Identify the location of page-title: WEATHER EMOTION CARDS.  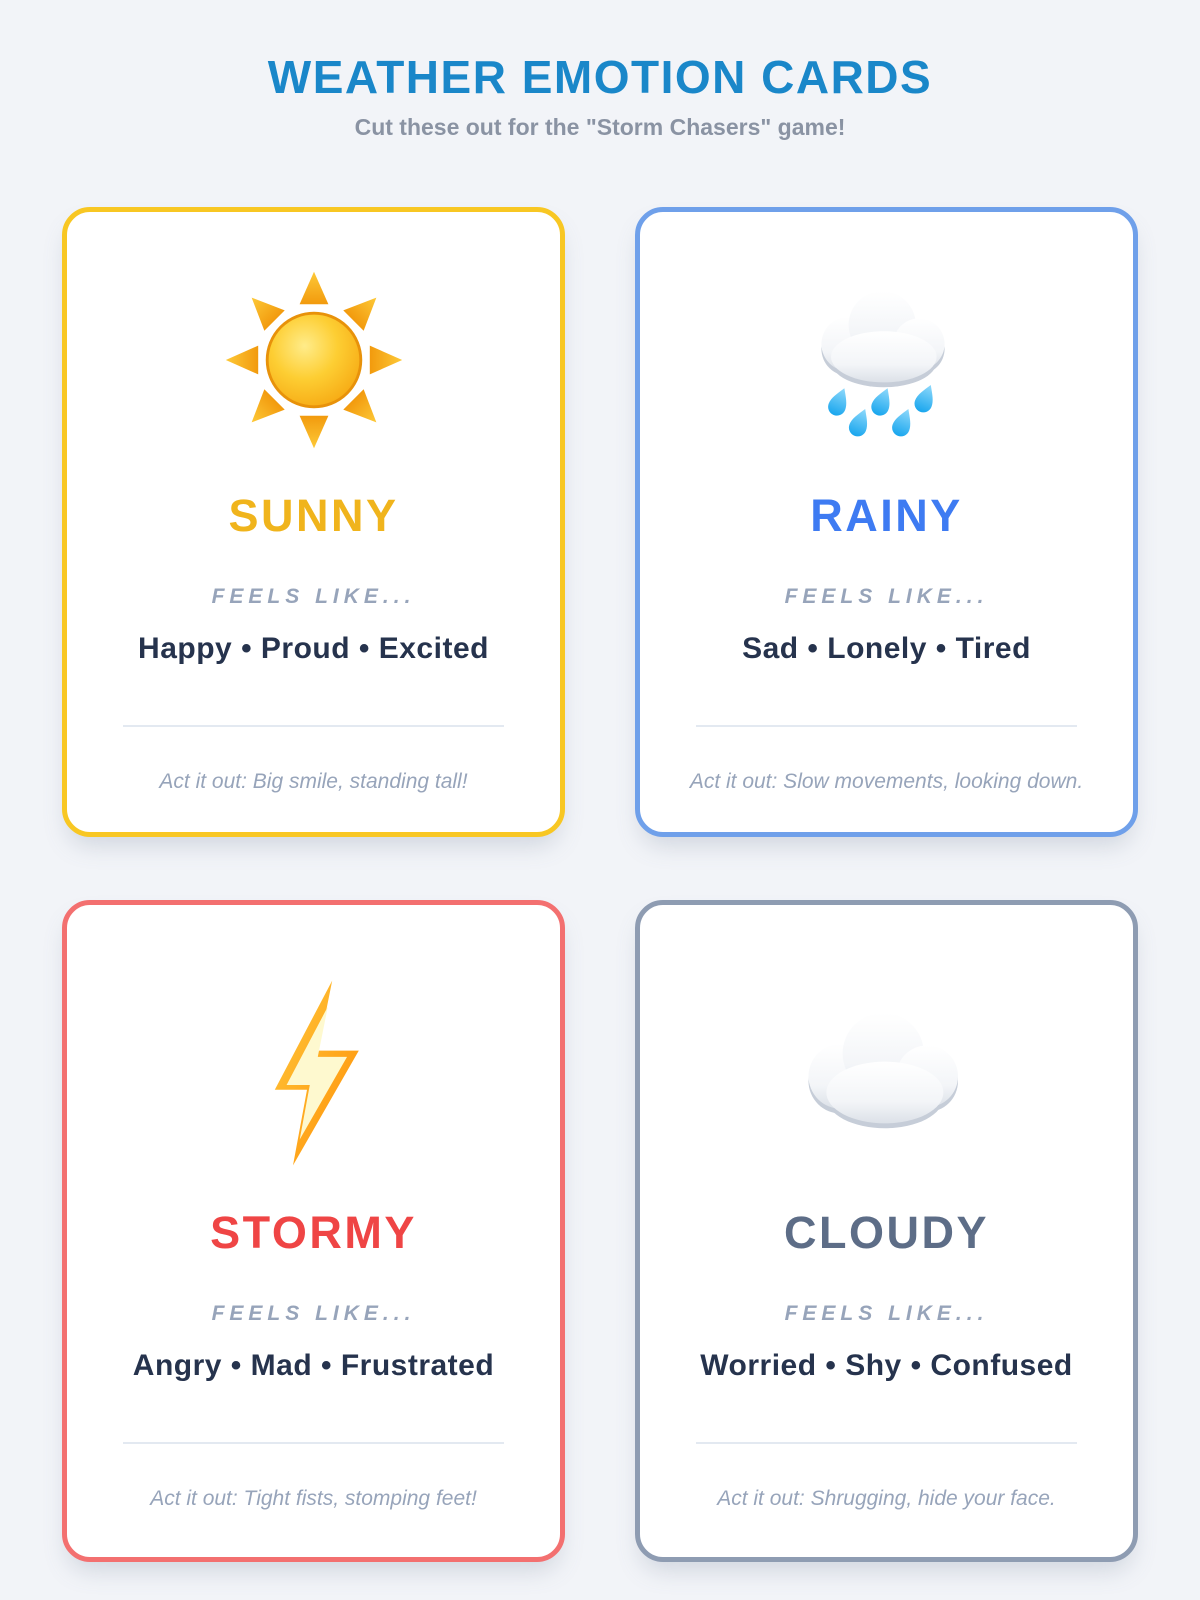
(600, 77).